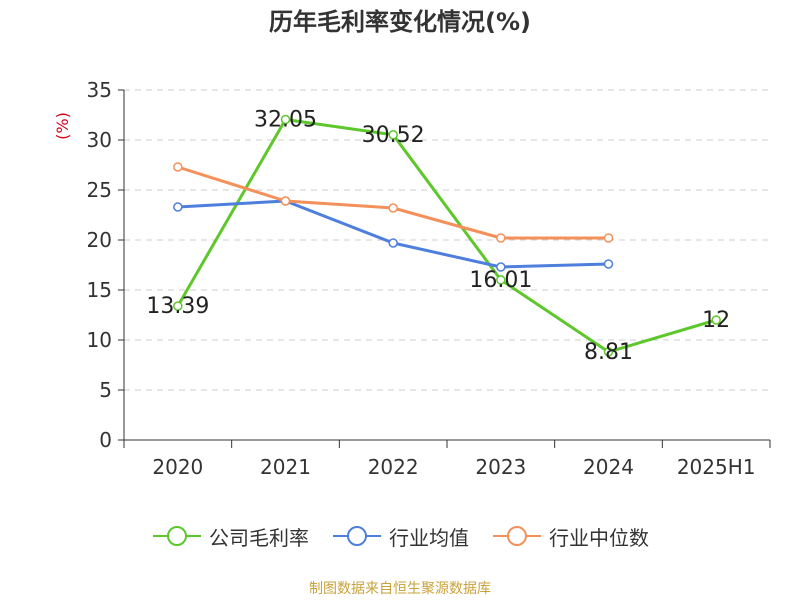 The width and height of the screenshot is (800, 600). Describe the element at coordinates (99, 90) in the screenshot. I see `y-tick-label: 35` at that location.